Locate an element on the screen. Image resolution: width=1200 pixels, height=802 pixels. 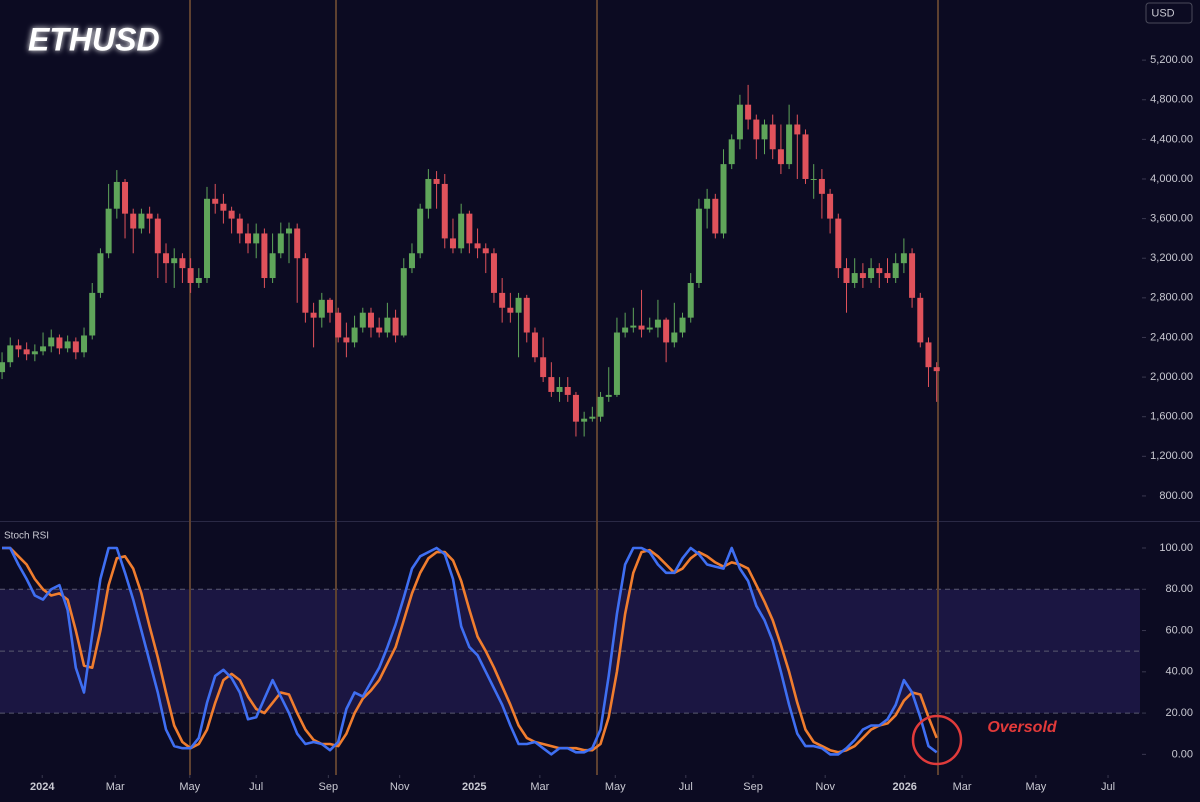
currency-box is located at coordinates (1169, 13).